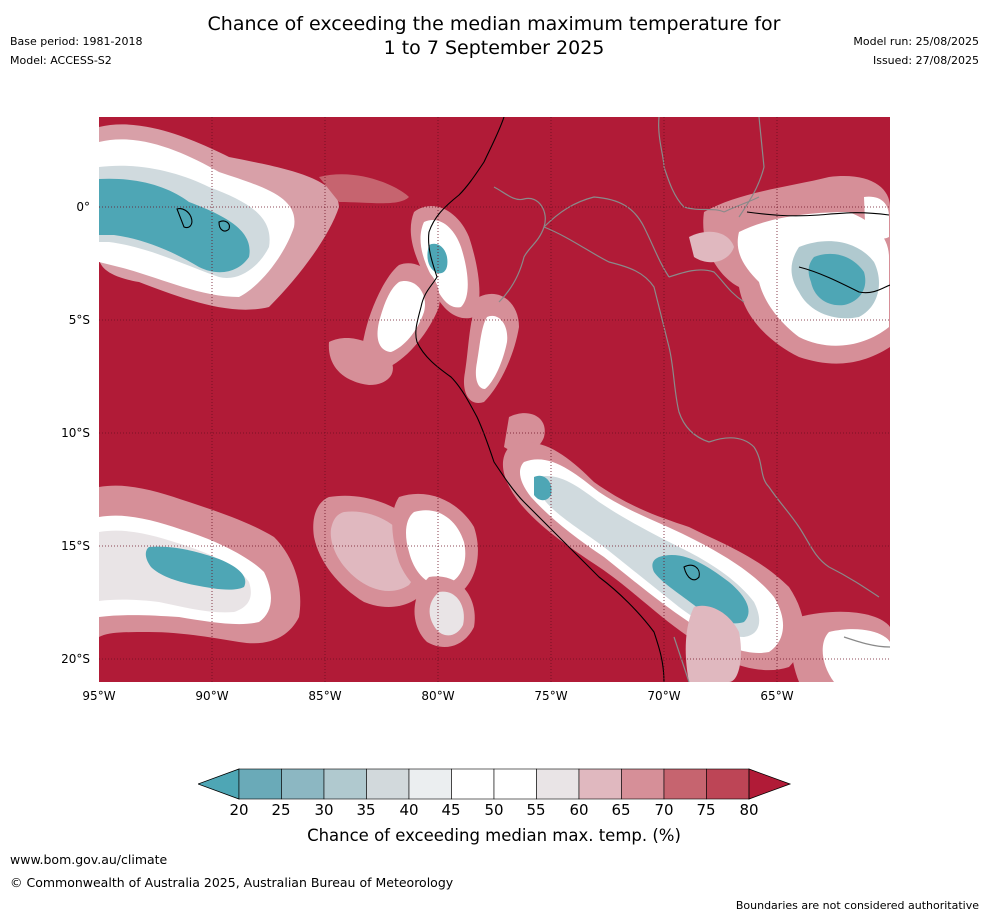 The image size is (988, 919). Describe the element at coordinates (453, 329) in the screenshot. I see `coastal-anomalies` at that location.